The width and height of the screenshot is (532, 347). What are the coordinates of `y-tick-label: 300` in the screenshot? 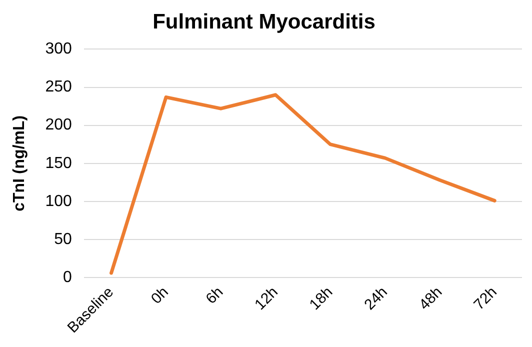 It's located at (58, 49).